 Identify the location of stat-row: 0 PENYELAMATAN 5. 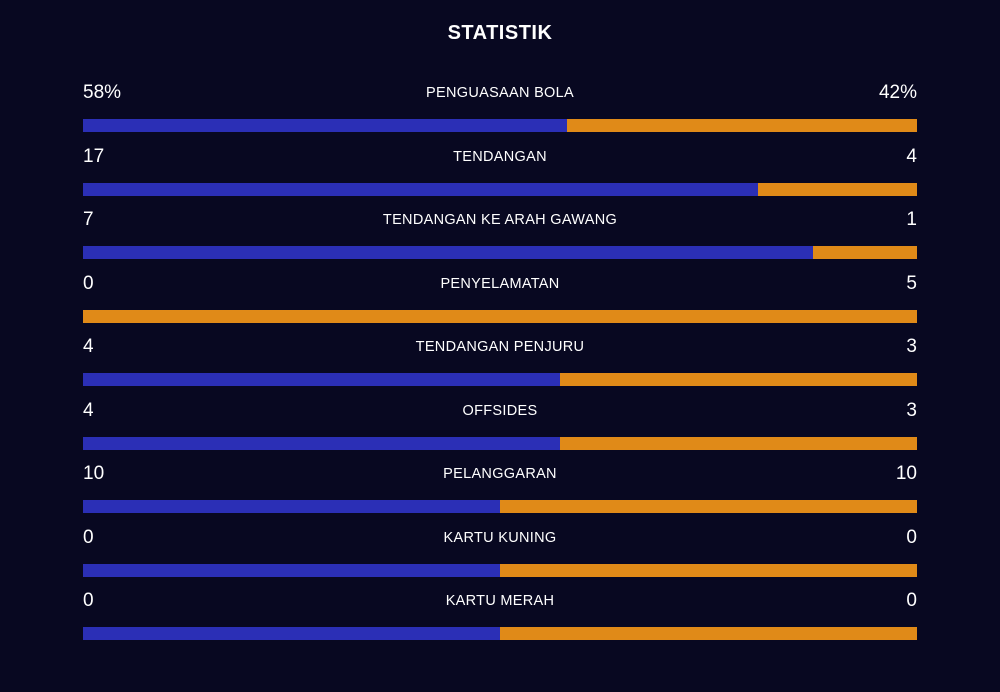
(500, 304).